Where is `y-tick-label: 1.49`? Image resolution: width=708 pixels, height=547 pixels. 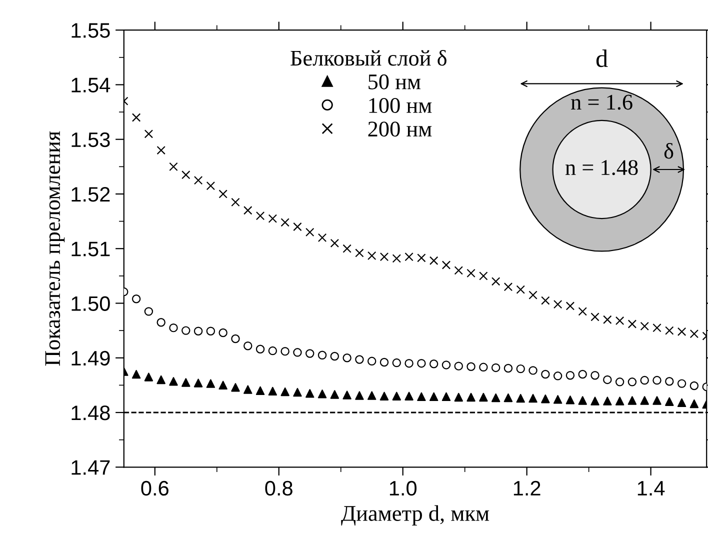
y-tick-label: 1.49 is located at coordinates (91, 358).